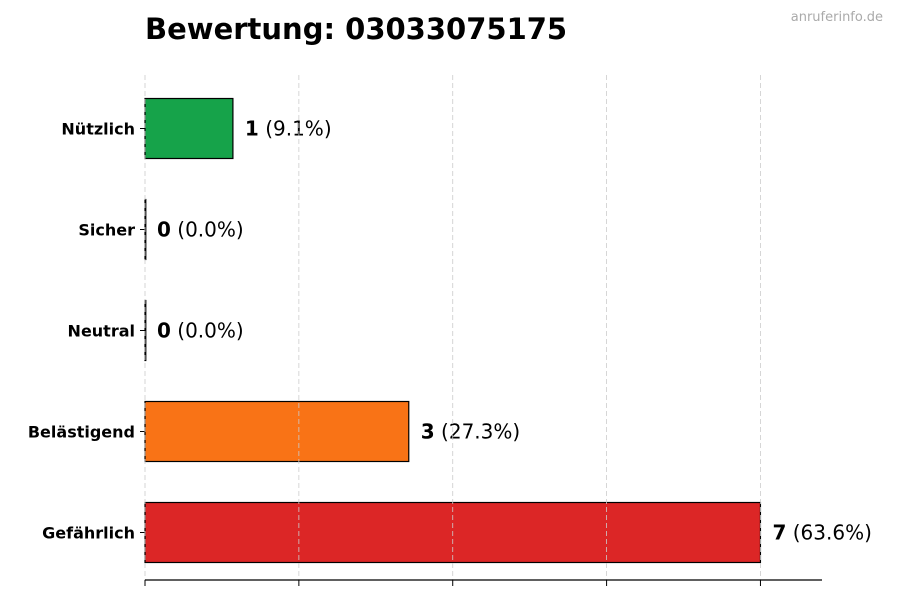 The width and height of the screenshot is (900, 600). What do you see at coordinates (101, 331) in the screenshot?
I see `category-label-2: Neutral` at bounding box center [101, 331].